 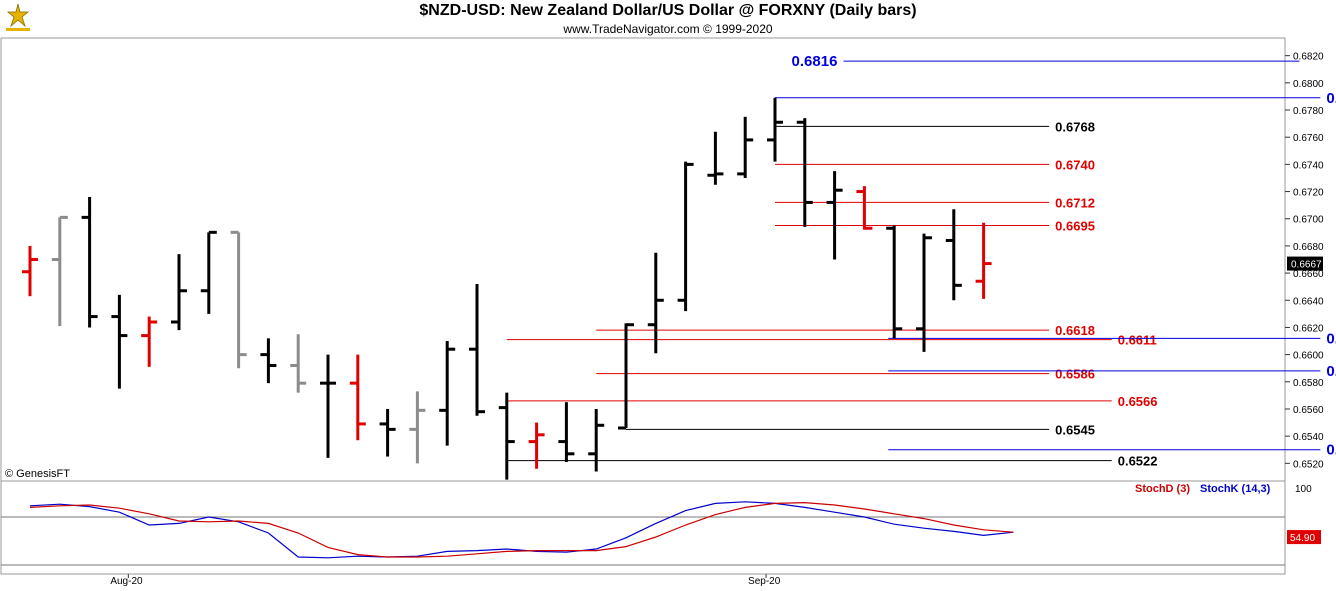 What do you see at coordinates (126, 581) in the screenshot?
I see `date-tick-label: Aug-20` at bounding box center [126, 581].